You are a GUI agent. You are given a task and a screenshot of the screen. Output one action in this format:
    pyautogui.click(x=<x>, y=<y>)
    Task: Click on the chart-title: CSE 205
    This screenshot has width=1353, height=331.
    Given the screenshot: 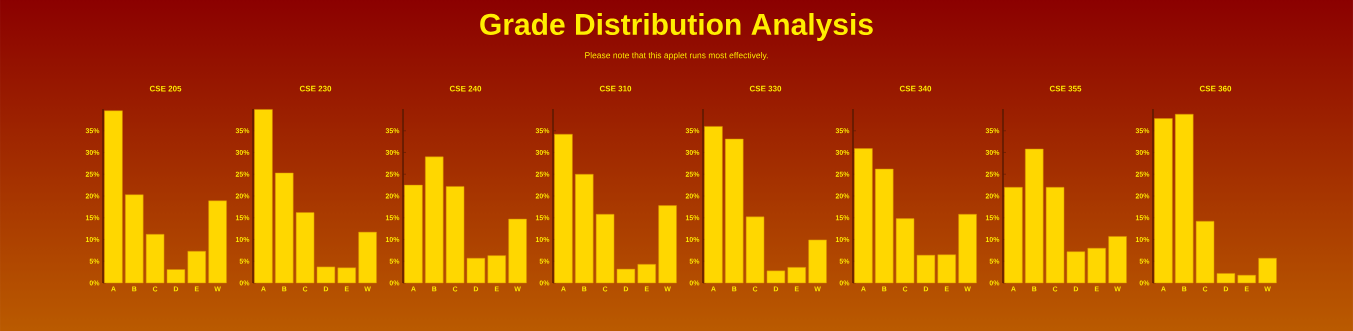 What is the action you would take?
    pyautogui.click(x=165, y=88)
    